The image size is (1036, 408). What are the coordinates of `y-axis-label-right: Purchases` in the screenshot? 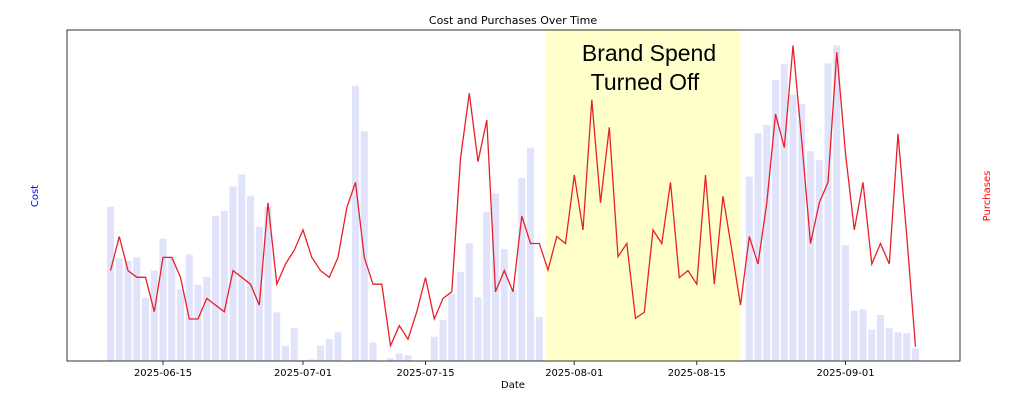 It's located at (987, 196).